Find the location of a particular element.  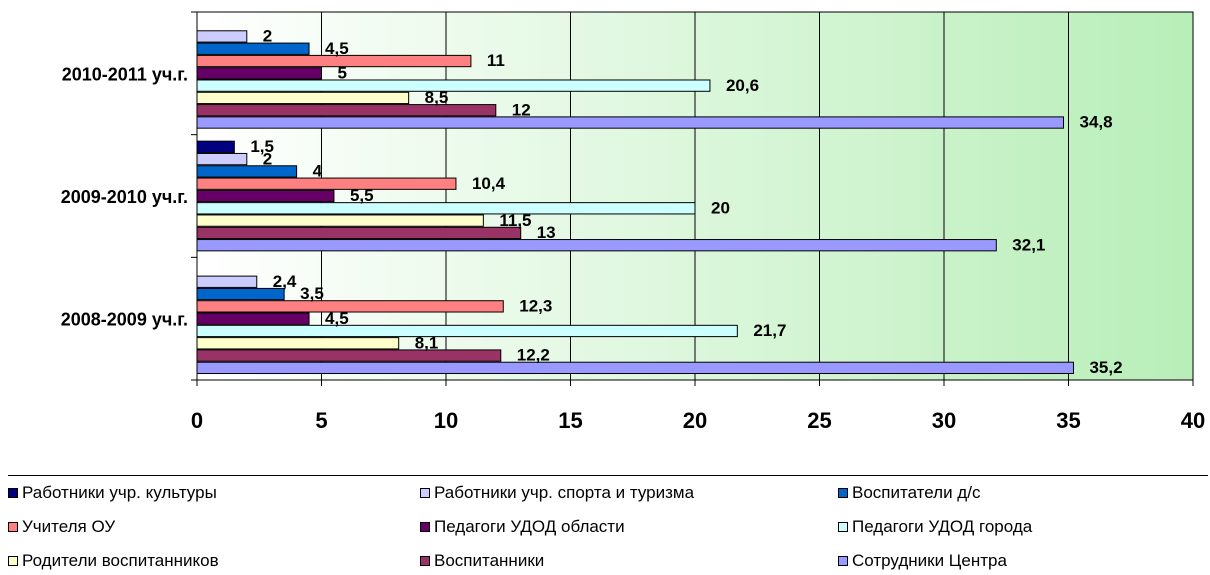

legend-item: Воспитанники is located at coordinates (482, 561).